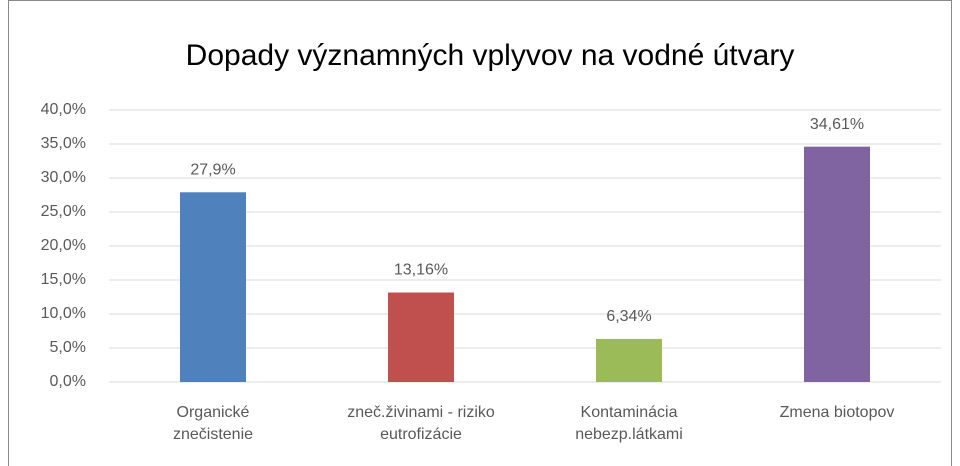  What do you see at coordinates (837, 124) in the screenshot?
I see `data-label: 34,61%` at bounding box center [837, 124].